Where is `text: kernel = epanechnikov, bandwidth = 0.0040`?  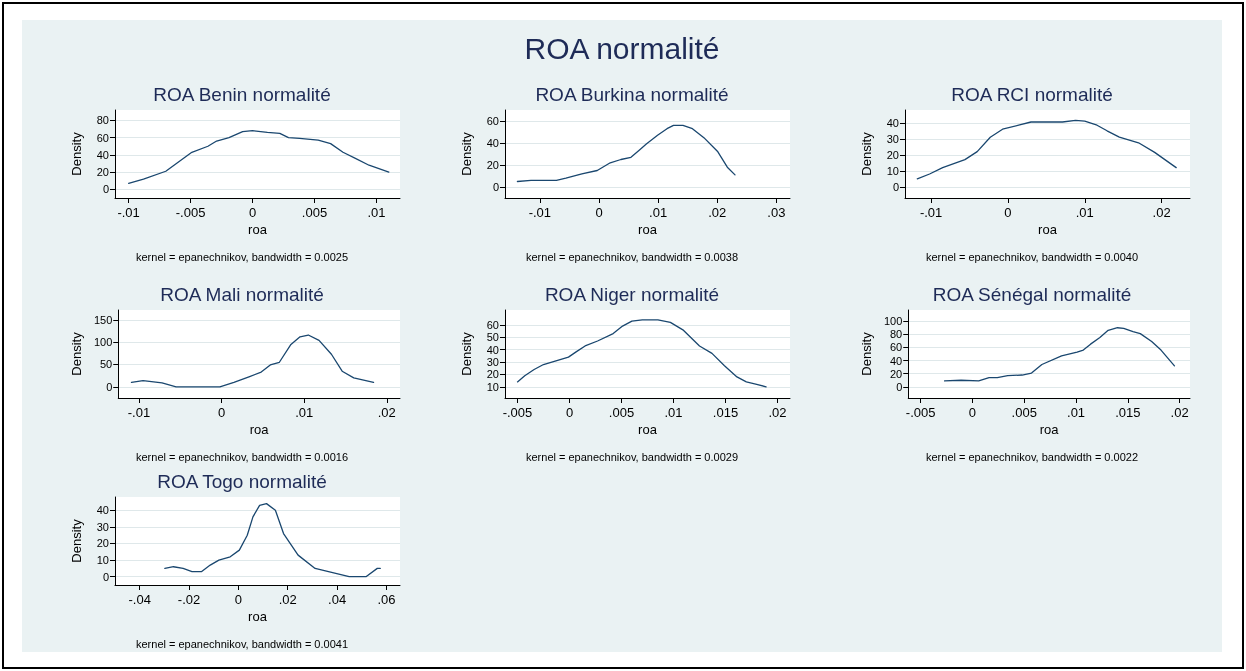
text: kernel = epanechnikov, bandwidth = 0.0040 is located at coordinates (1032, 256).